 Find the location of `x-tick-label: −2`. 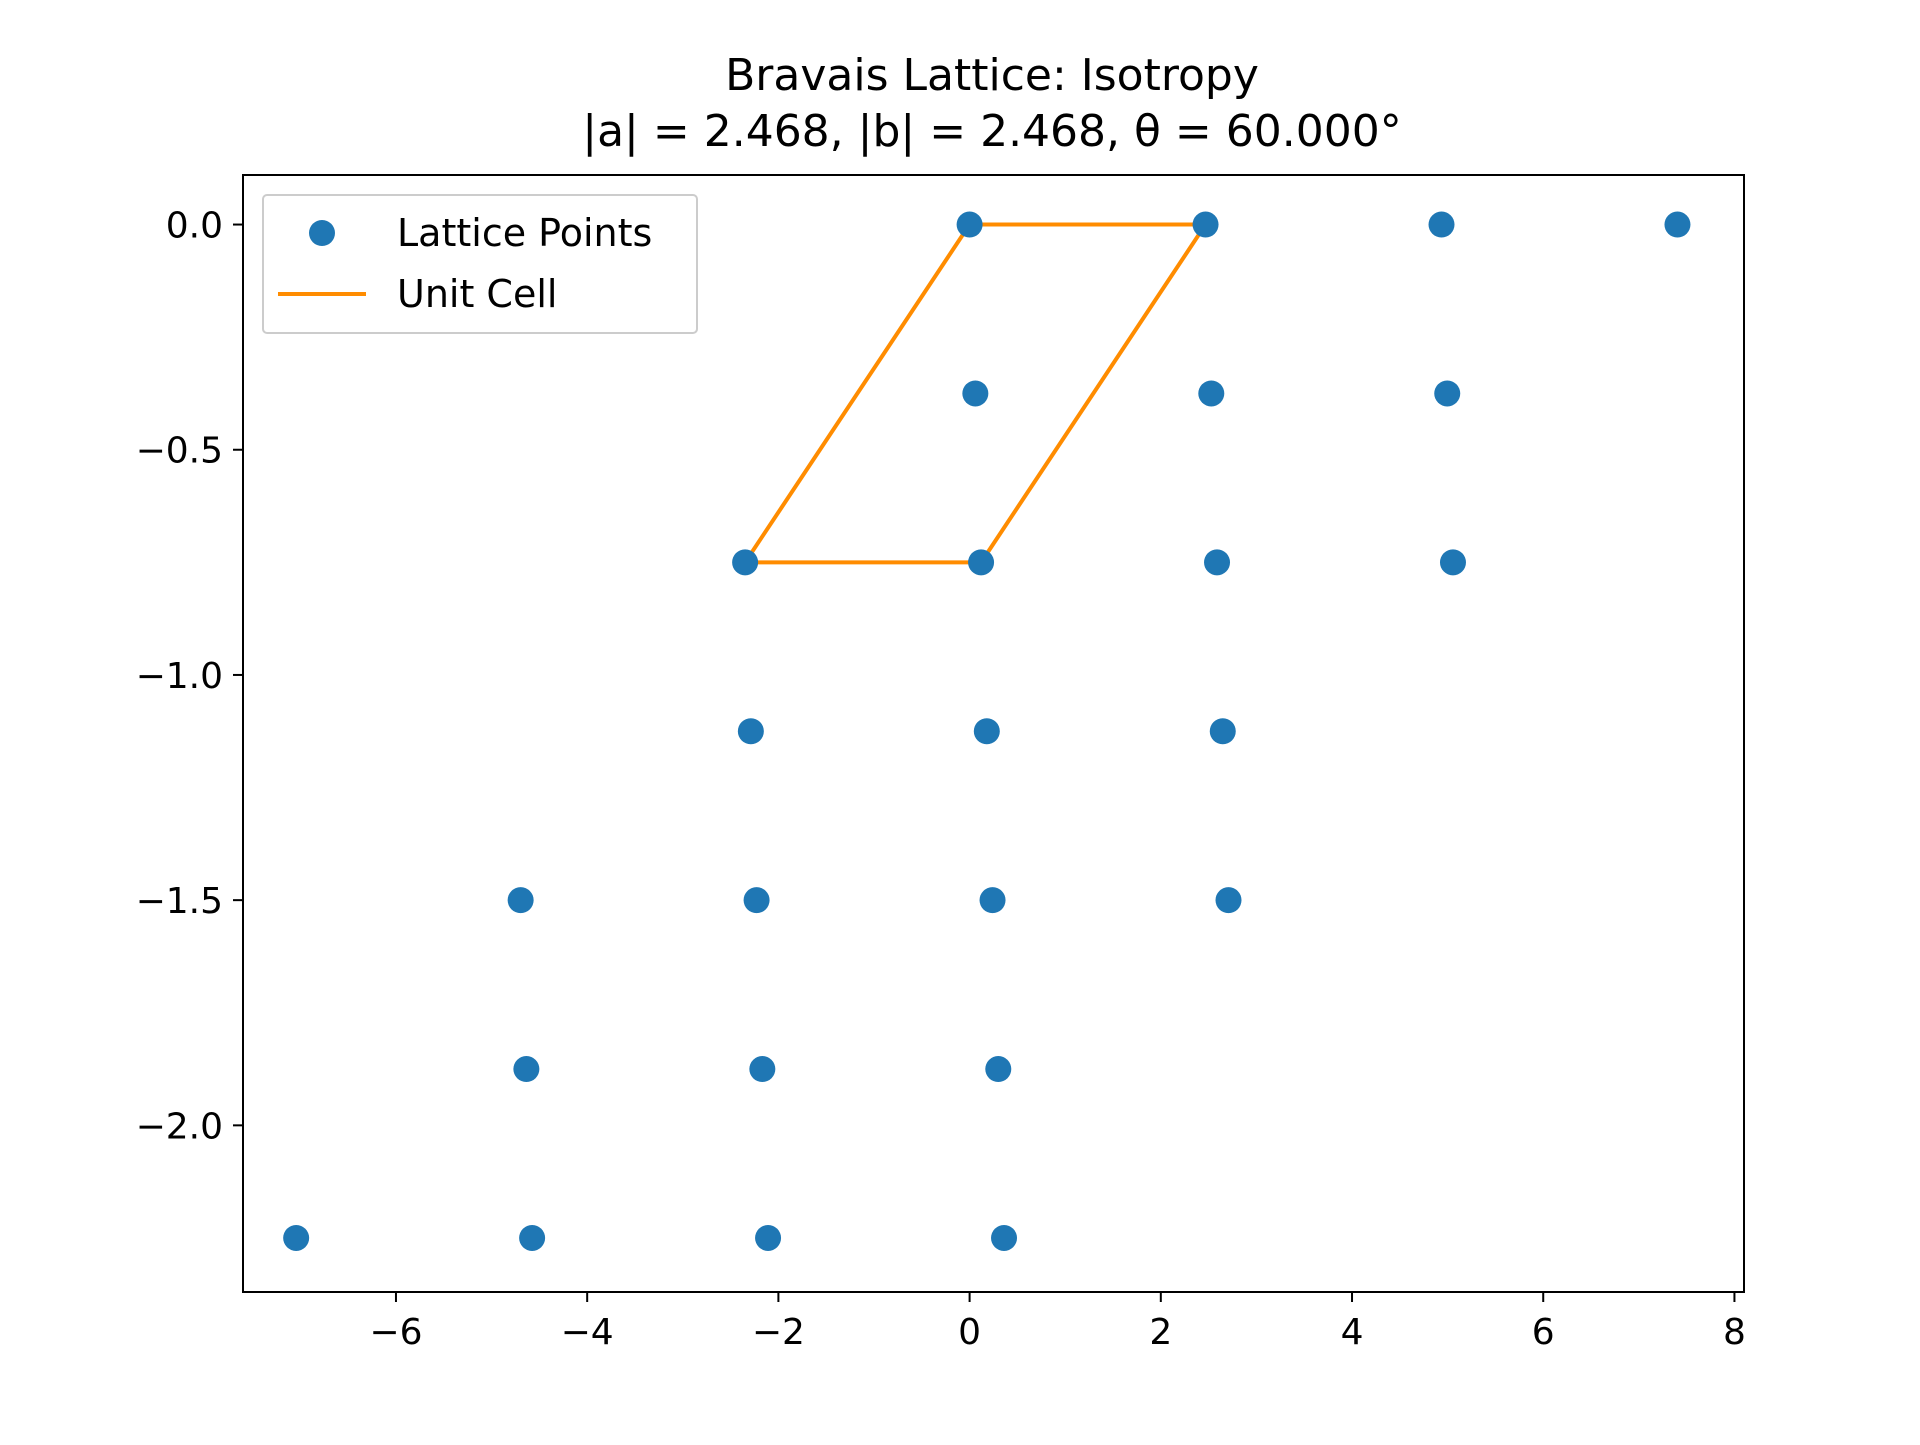

x-tick-label: −2 is located at coordinates (778, 1332).